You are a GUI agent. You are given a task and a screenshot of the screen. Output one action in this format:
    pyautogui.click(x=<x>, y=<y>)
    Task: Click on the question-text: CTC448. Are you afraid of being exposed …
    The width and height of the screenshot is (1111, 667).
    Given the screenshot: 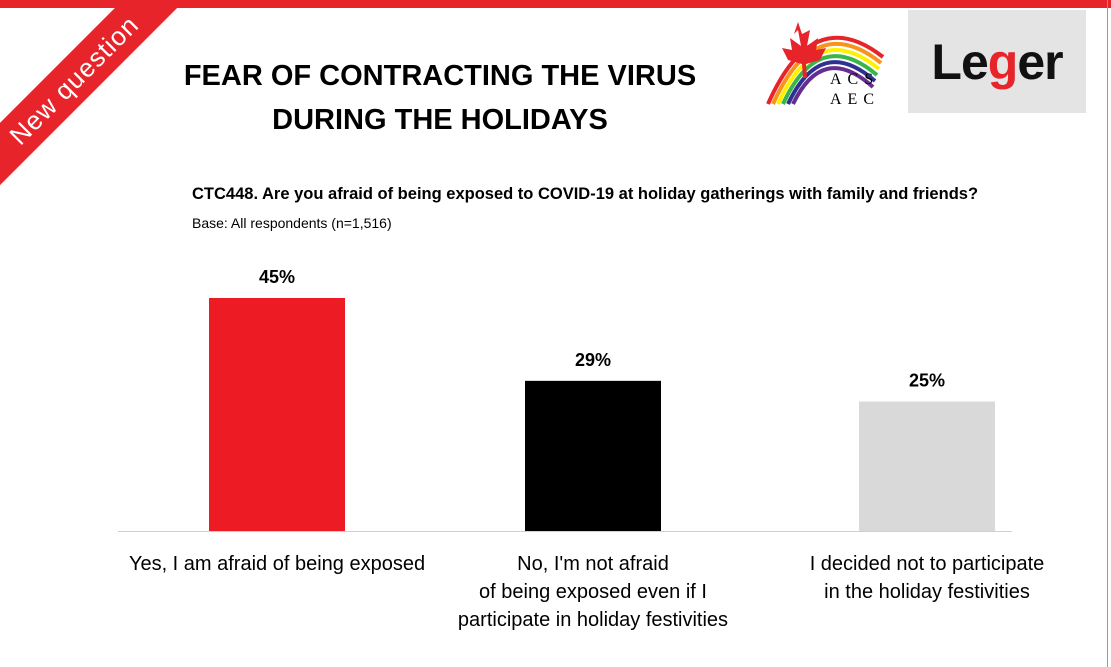 What is the action you would take?
    pyautogui.click(x=585, y=194)
    